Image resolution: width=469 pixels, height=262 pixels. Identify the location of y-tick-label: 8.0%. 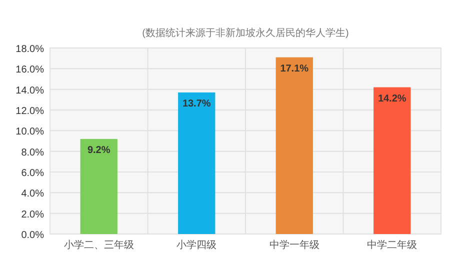
(32, 152).